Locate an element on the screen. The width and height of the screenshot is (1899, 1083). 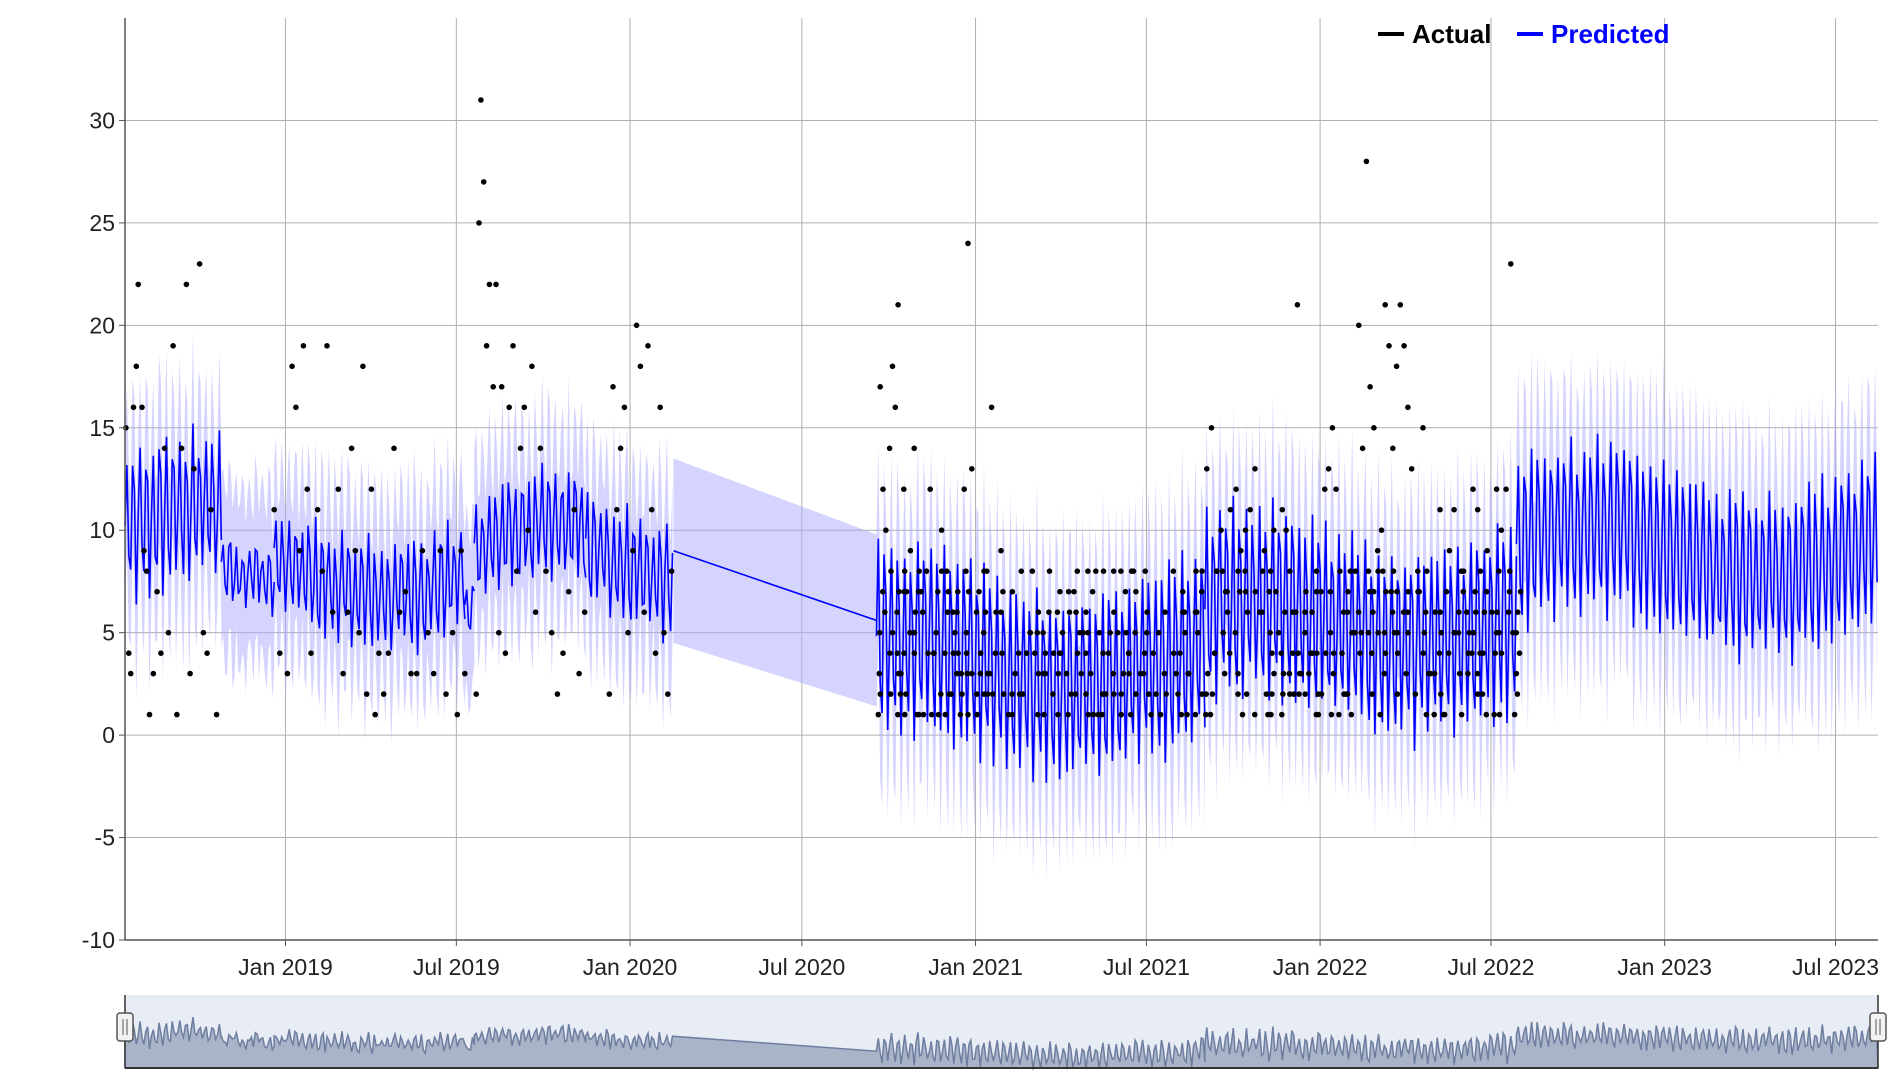
legend: Actual Predicted is located at coordinates (1524, 34).